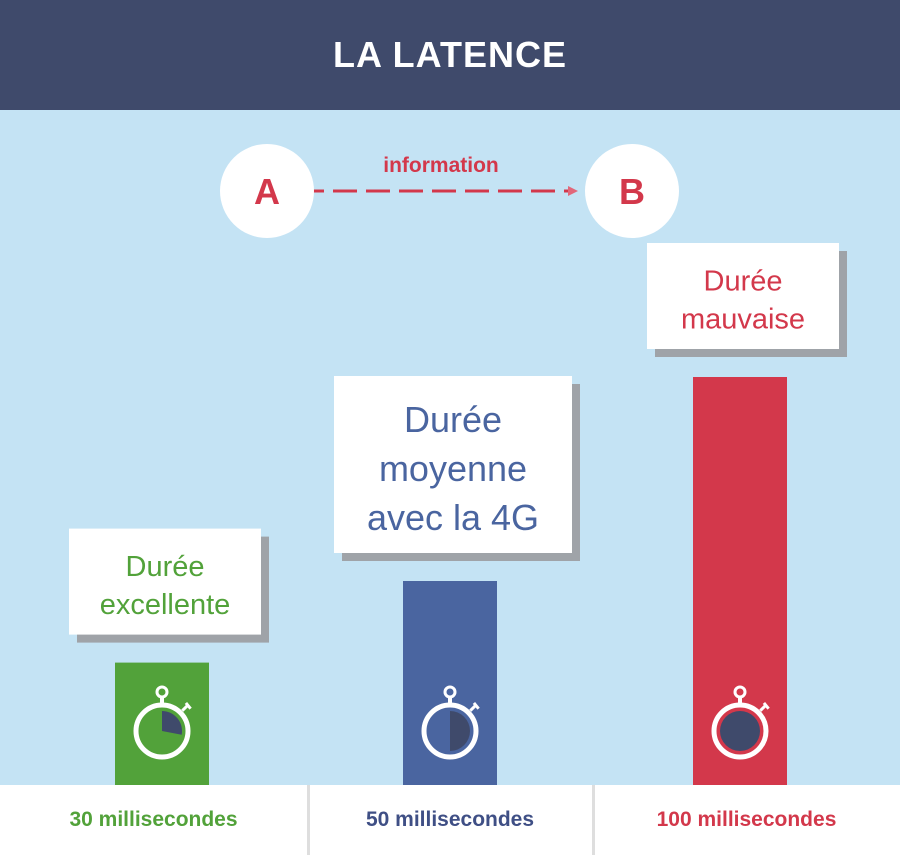 The width and height of the screenshot is (900, 855). Describe the element at coordinates (743, 282) in the screenshot. I see `bar-label-3-line-1: Durée` at that location.